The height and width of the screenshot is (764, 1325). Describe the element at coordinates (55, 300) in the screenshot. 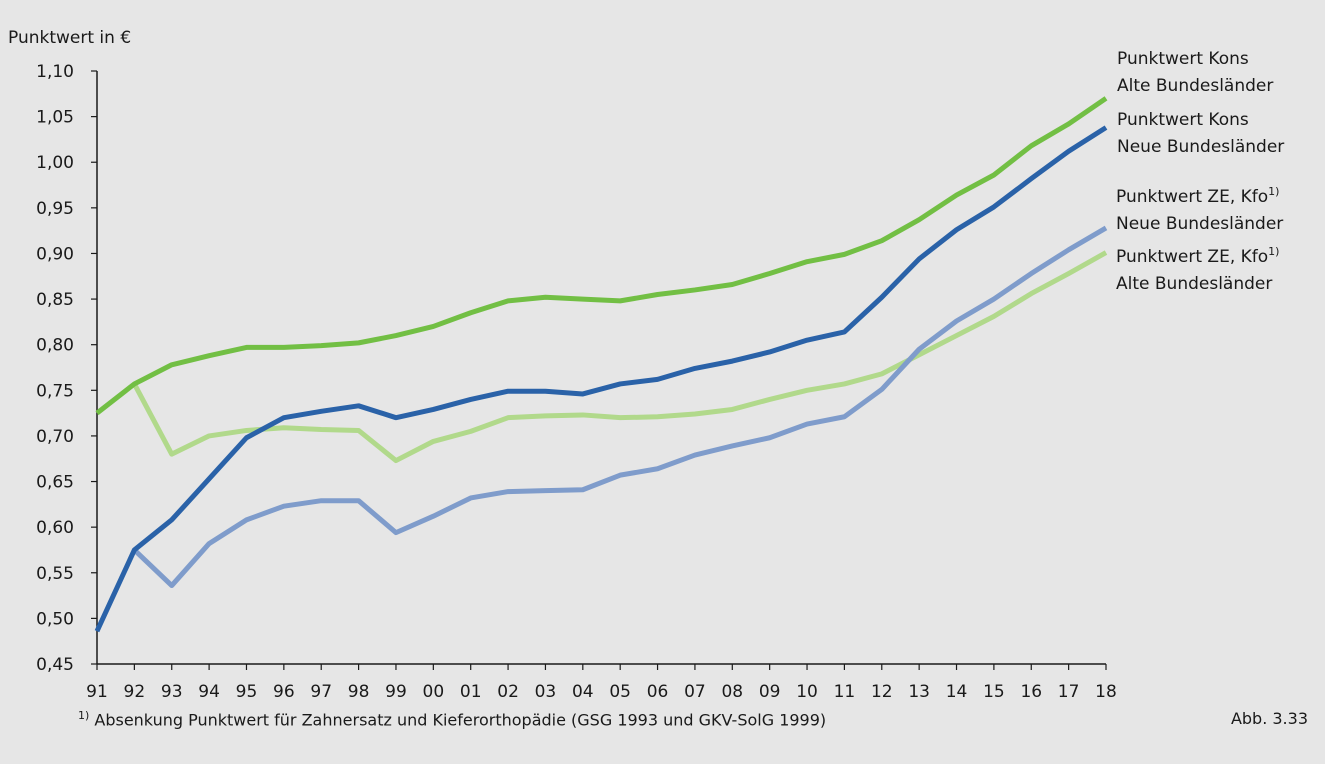

I see `y-tick-label: 0,85` at that location.